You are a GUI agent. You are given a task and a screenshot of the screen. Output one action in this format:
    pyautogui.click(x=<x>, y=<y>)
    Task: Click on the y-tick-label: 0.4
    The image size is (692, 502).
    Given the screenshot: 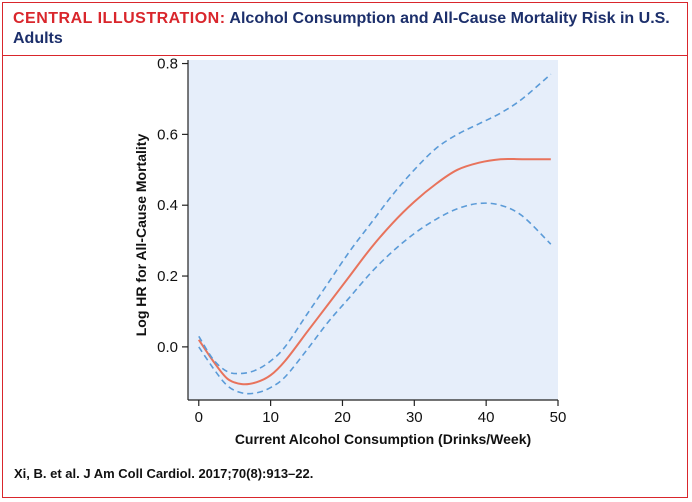 What is the action you would take?
    pyautogui.click(x=167, y=205)
    